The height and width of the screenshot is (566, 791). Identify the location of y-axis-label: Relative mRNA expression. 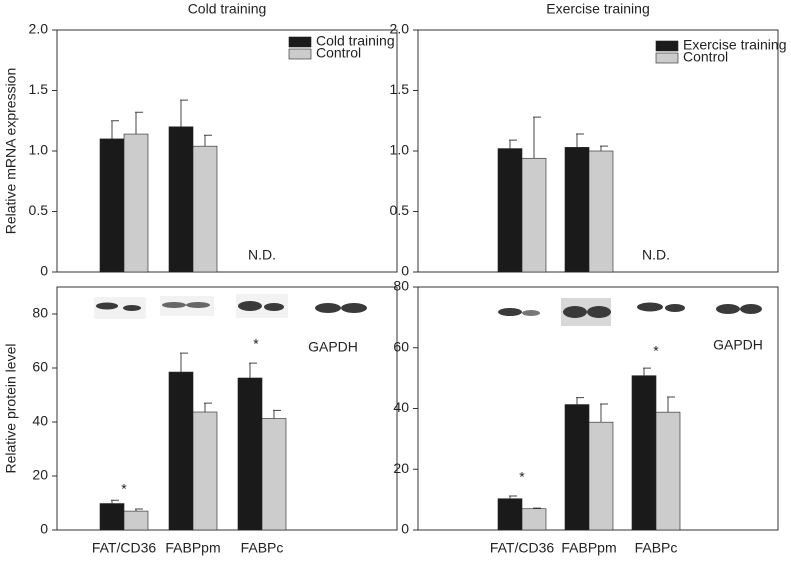
(11, 151).